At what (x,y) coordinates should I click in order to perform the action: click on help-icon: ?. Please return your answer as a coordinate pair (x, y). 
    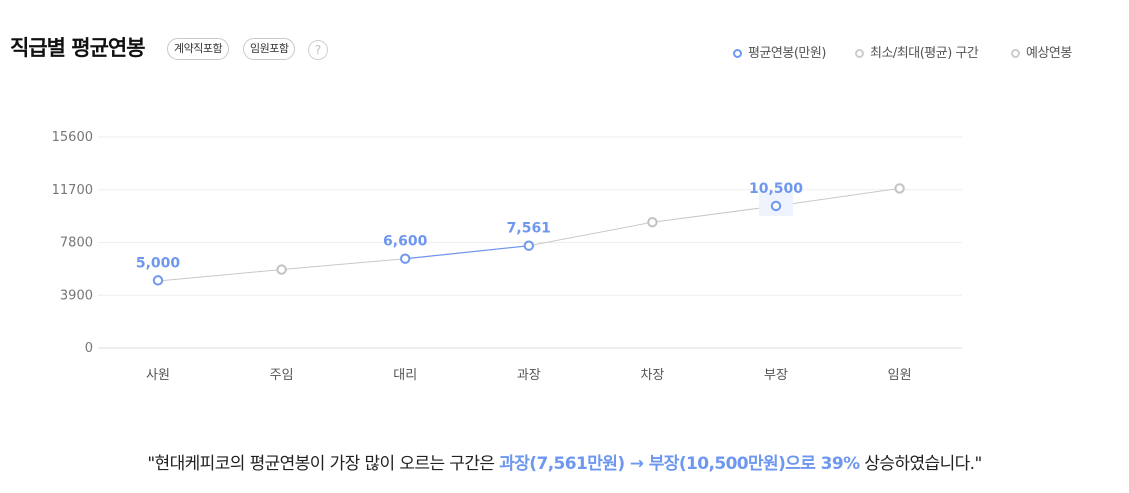
    Looking at the image, I should click on (318, 50).